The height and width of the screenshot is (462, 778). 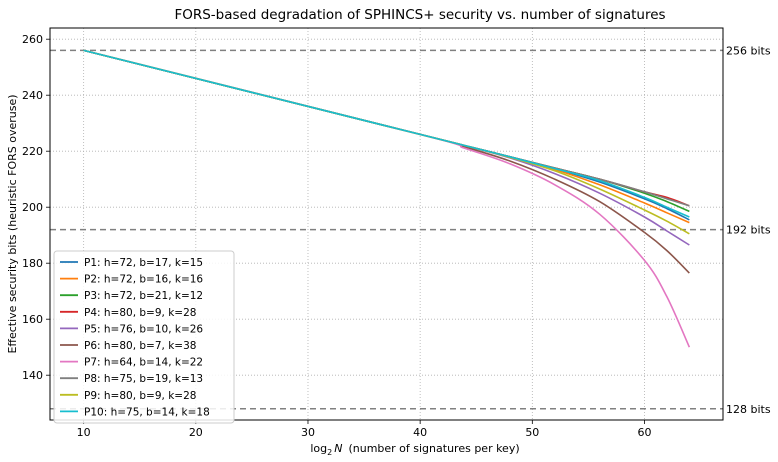 I want to click on x-tick-label: 40, so click(x=420, y=432).